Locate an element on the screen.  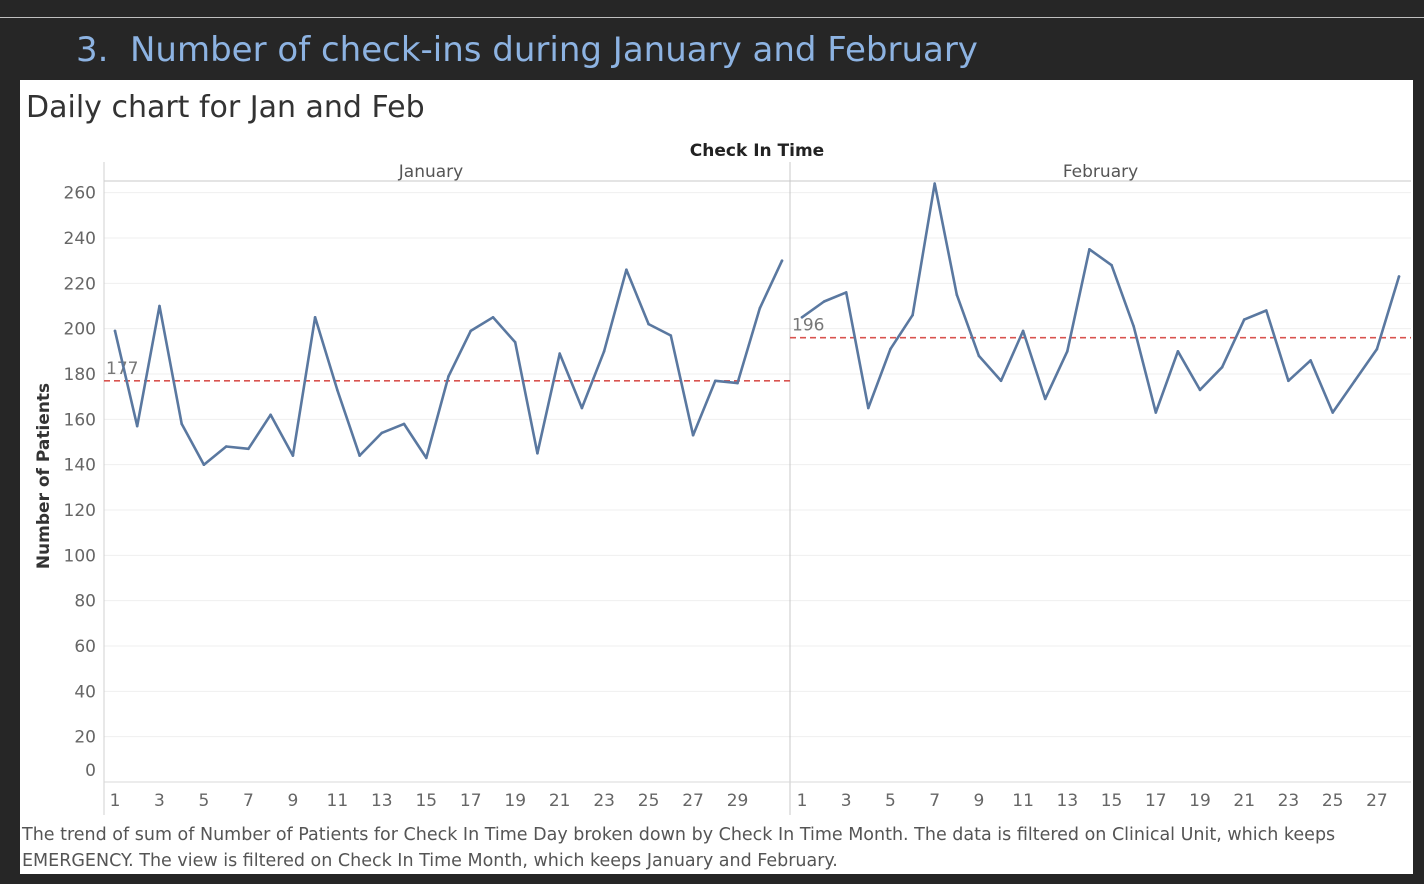
column-header: Check In Time is located at coordinates (757, 151).